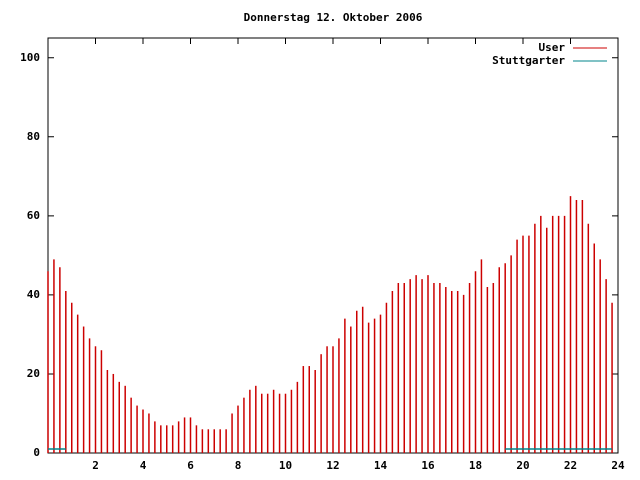  I want to click on x-tick-label: 8, so click(238, 465).